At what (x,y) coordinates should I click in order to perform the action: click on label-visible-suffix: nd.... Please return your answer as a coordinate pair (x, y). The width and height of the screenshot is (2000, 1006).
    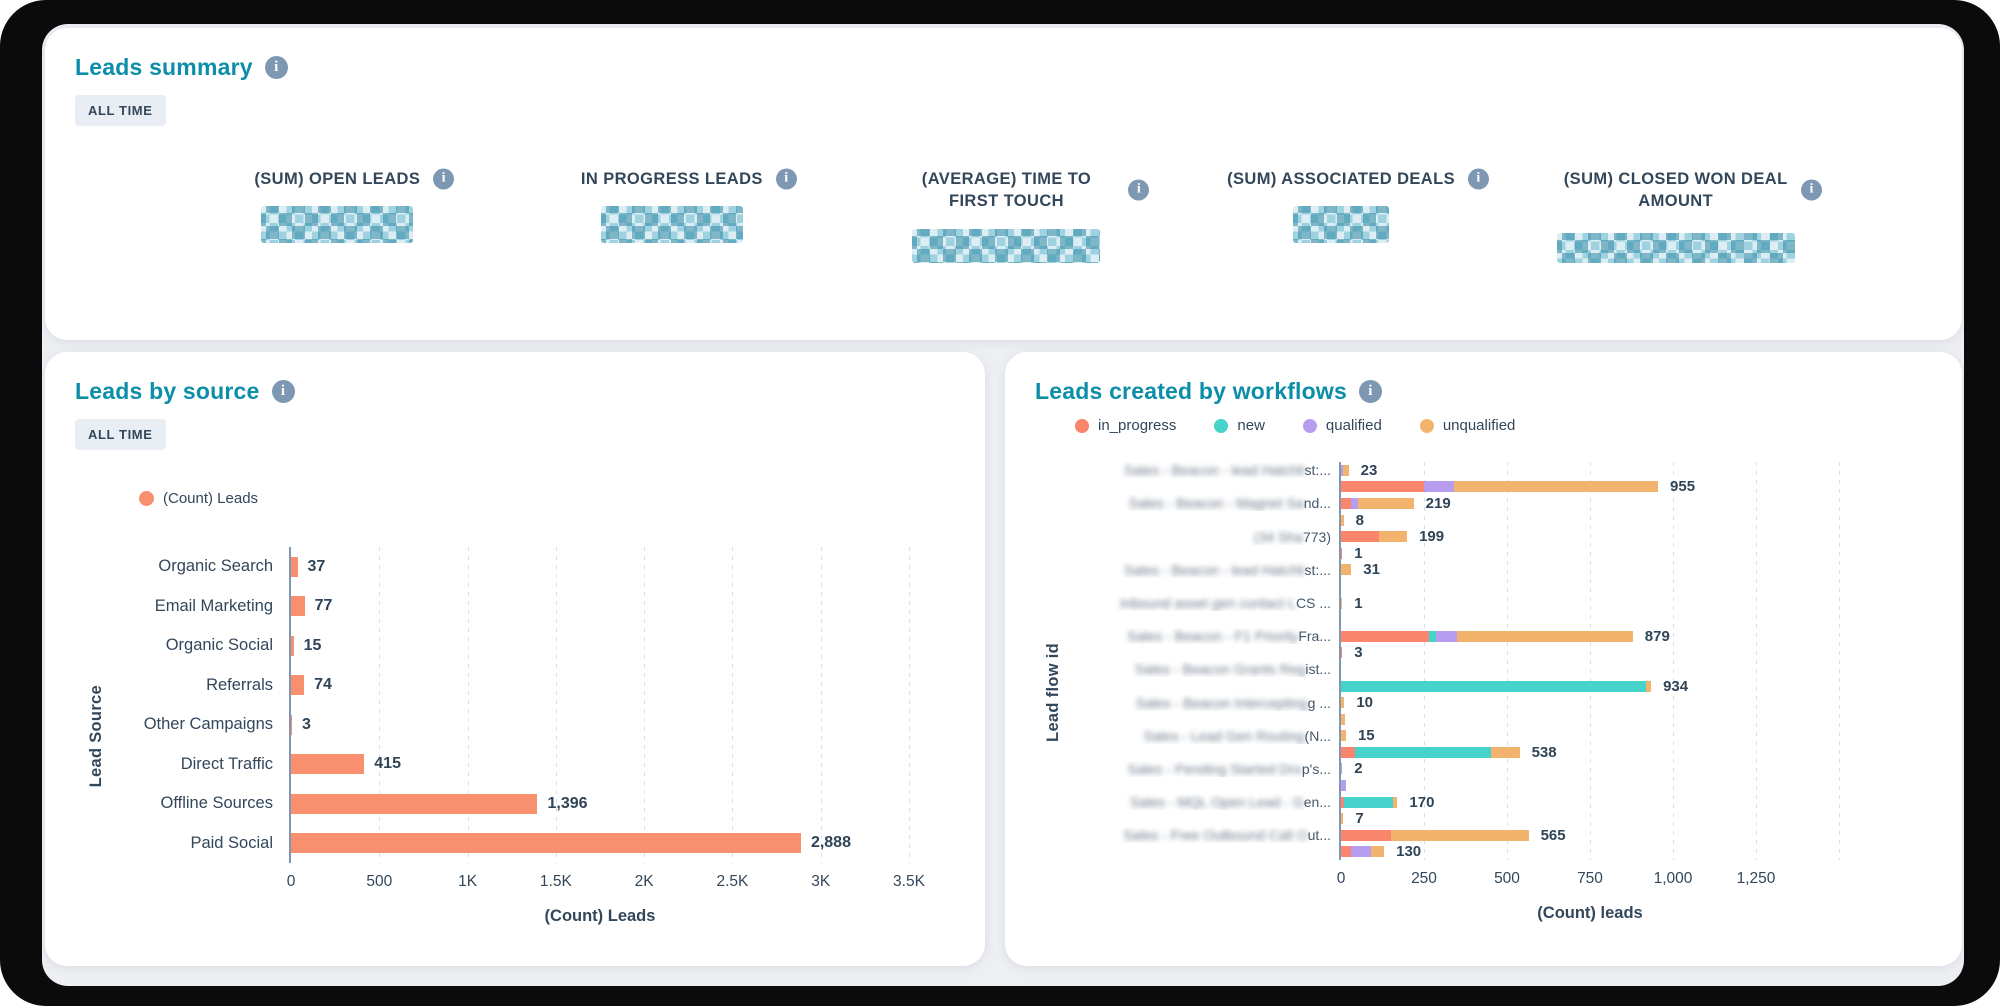
    Looking at the image, I should click on (1317, 503).